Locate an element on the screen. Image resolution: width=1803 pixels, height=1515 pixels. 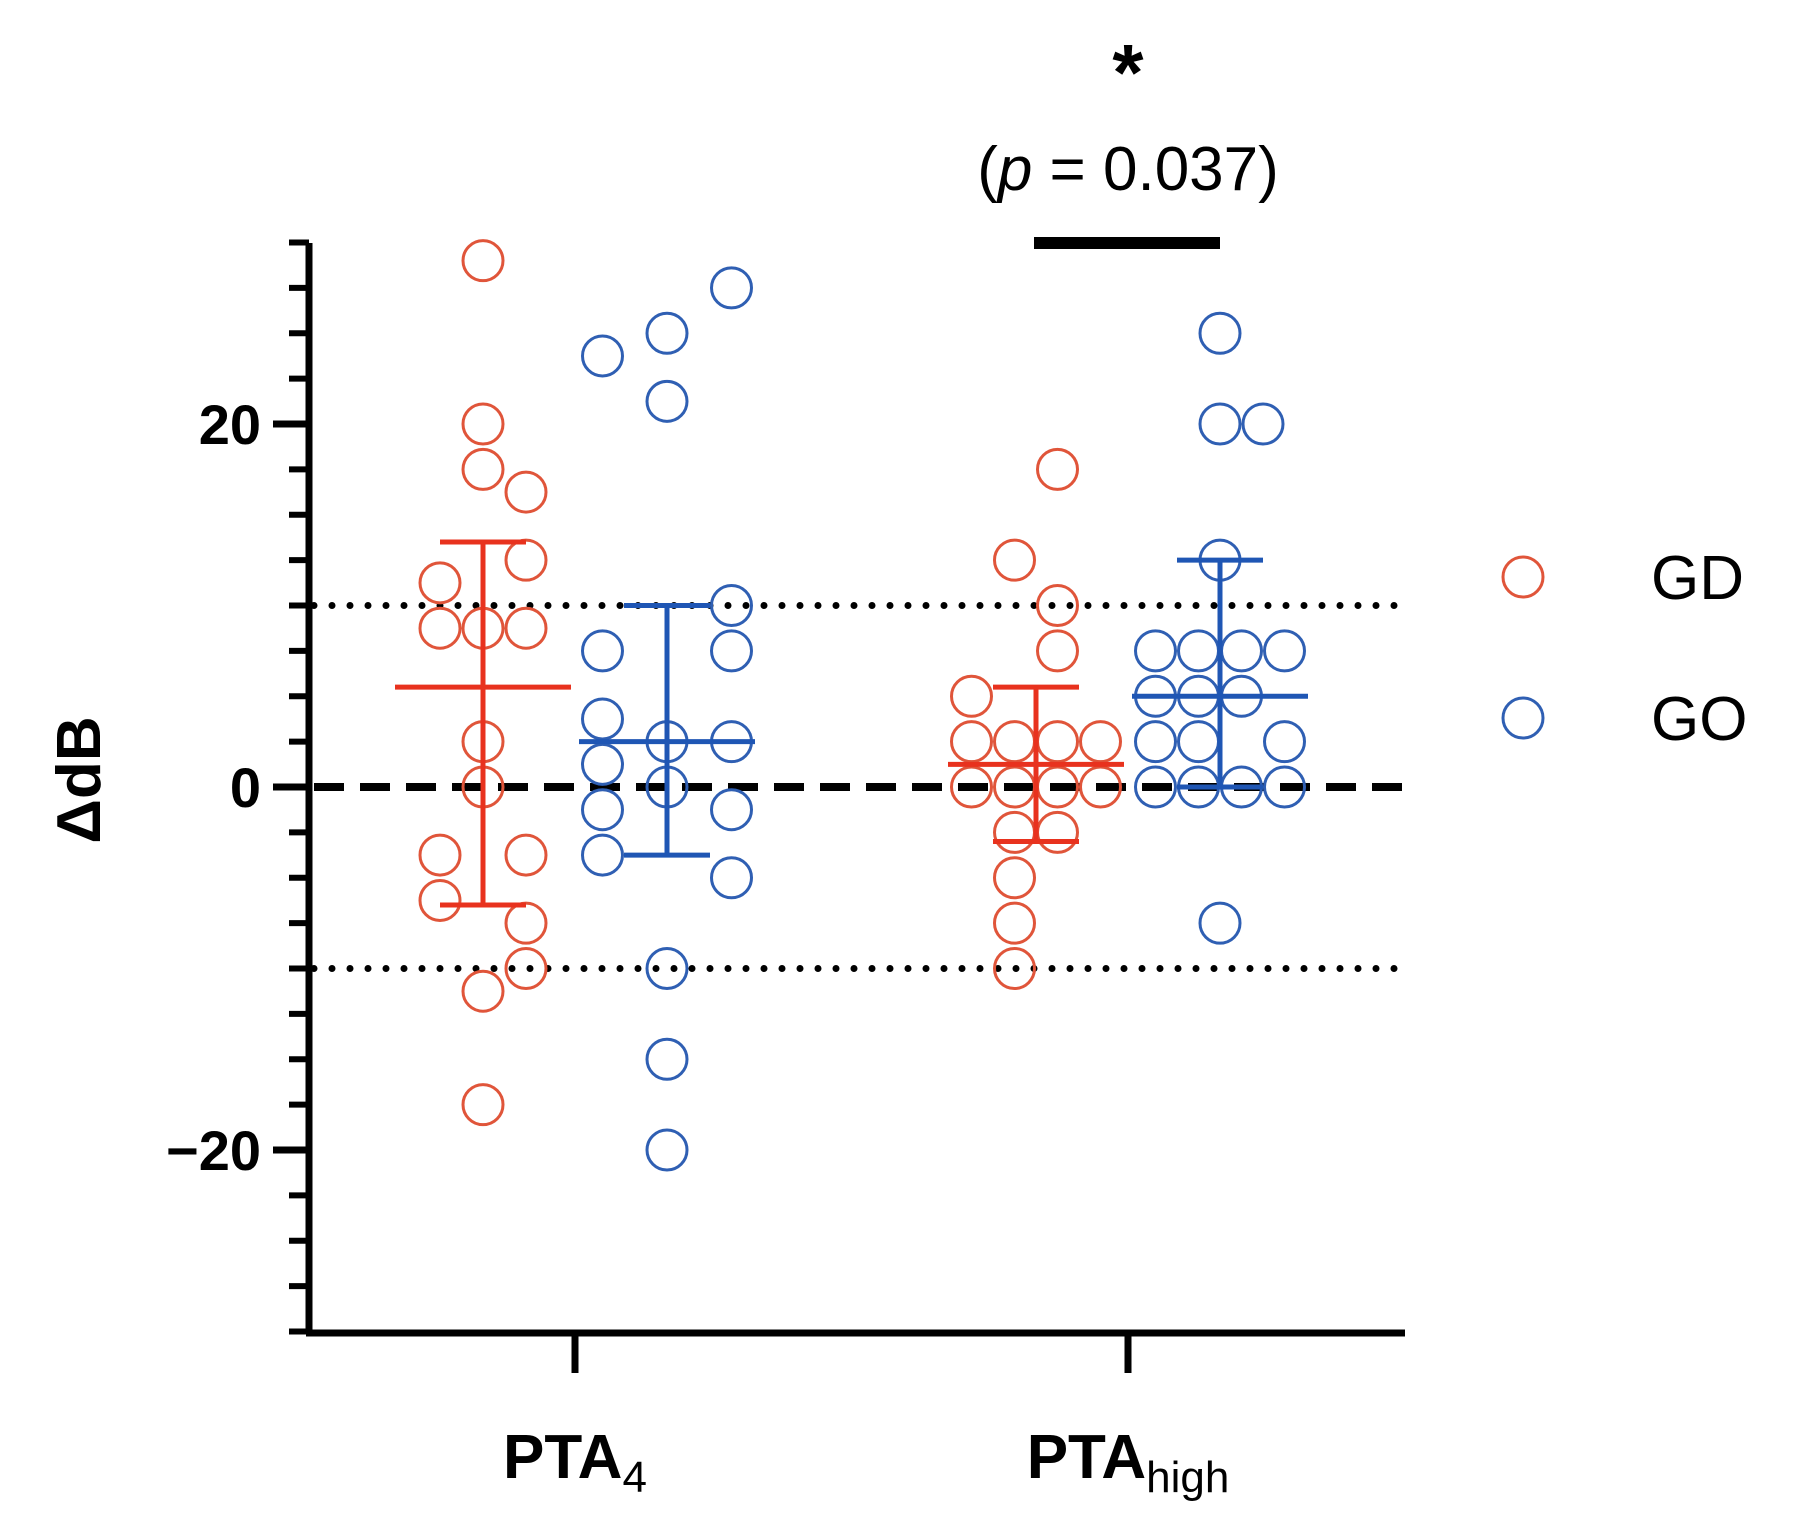
significance-annotation: * (p = 0.037) is located at coordinates (1128, 138).